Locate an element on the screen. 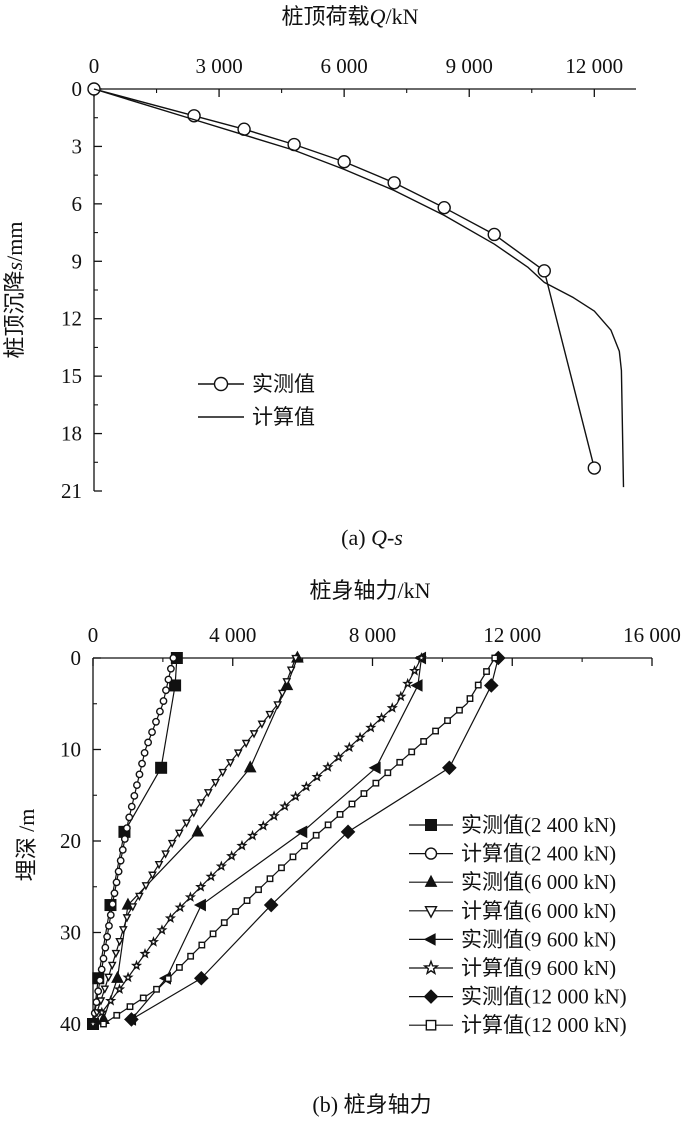  chart-b-y-tick-label: 30 is located at coordinates (70, 933).